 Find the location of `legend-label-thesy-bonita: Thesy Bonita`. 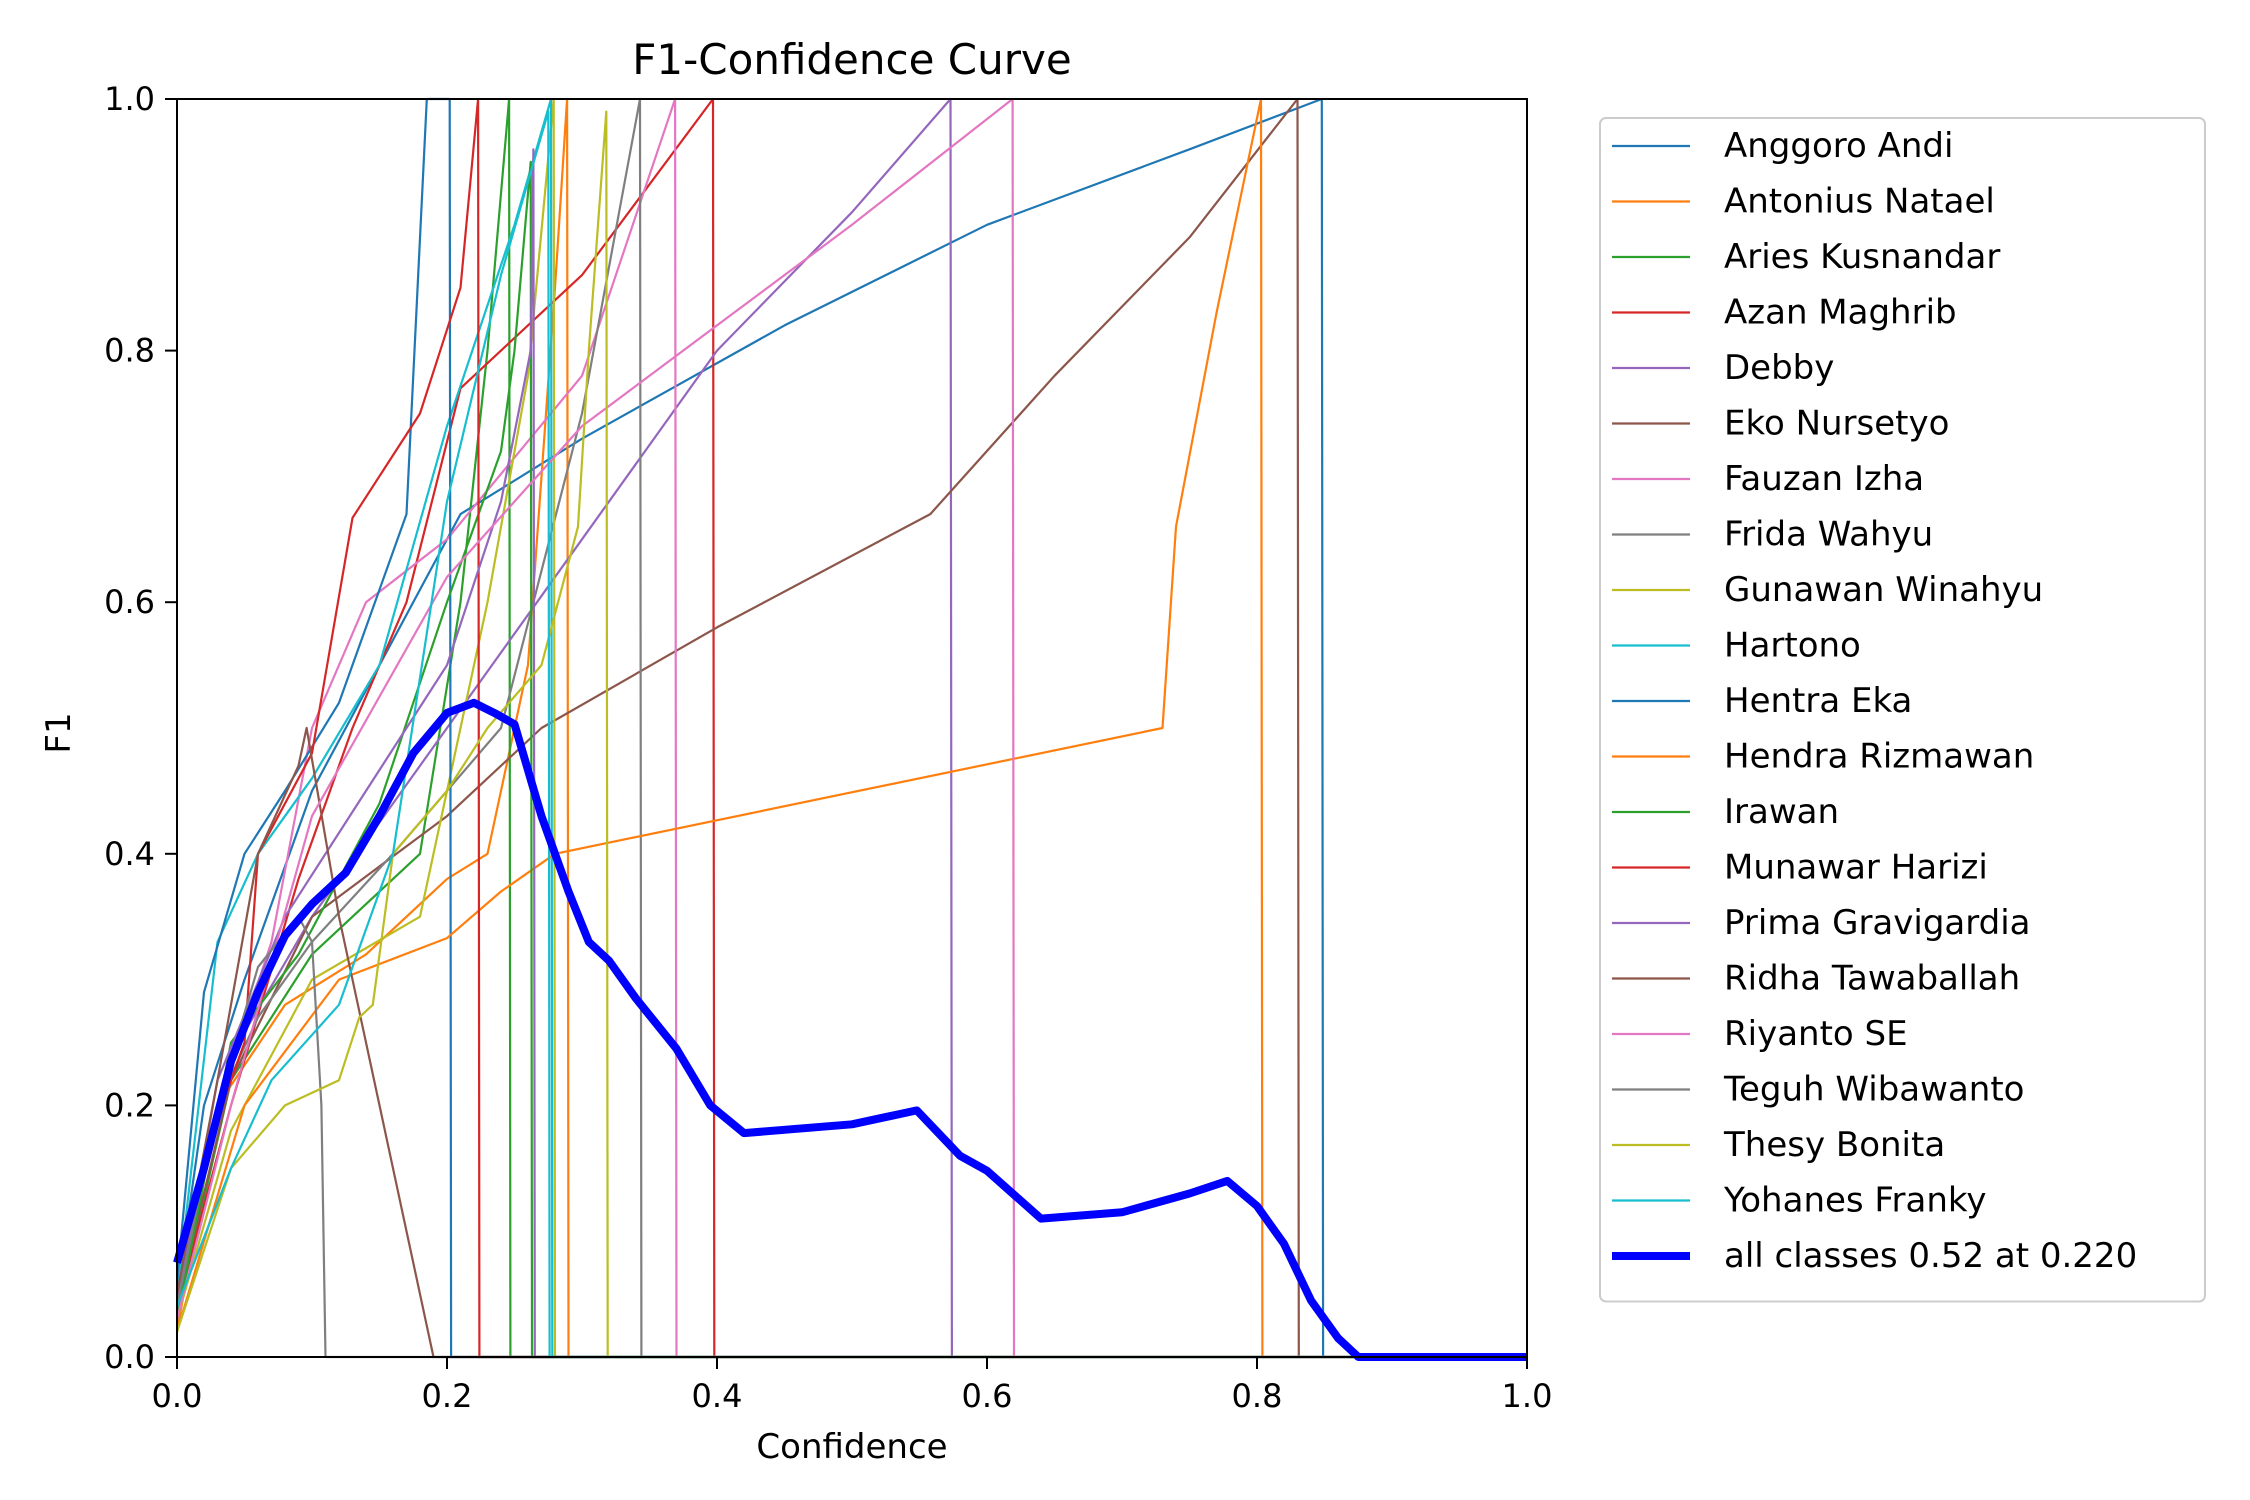

legend-label-thesy-bonita: Thesy Bonita is located at coordinates (1834, 1145).